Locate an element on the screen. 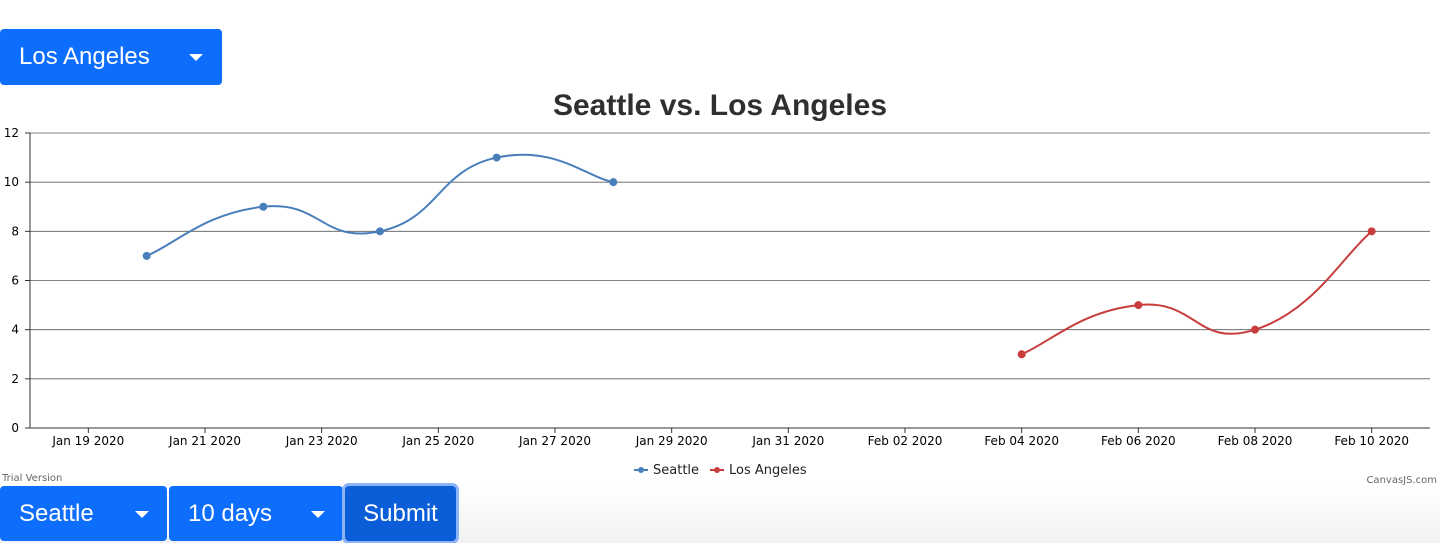 This screenshot has height=543, width=1440. city-select-bottom-value: Seattle is located at coordinates (56, 513).